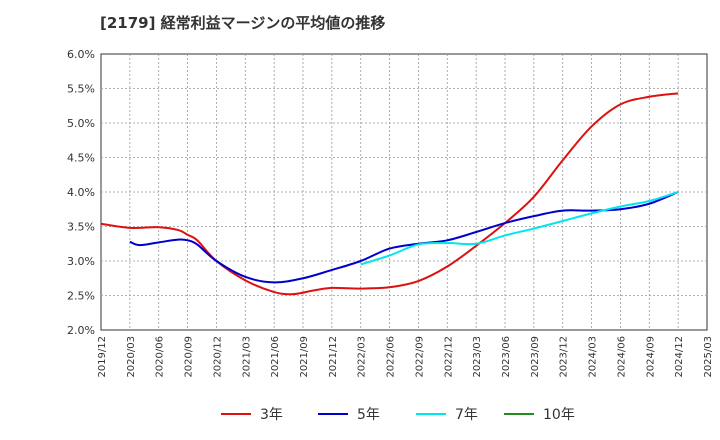  What do you see at coordinates (391, 357) in the screenshot?
I see `x-tick-label: 2022/06` at bounding box center [391, 357].